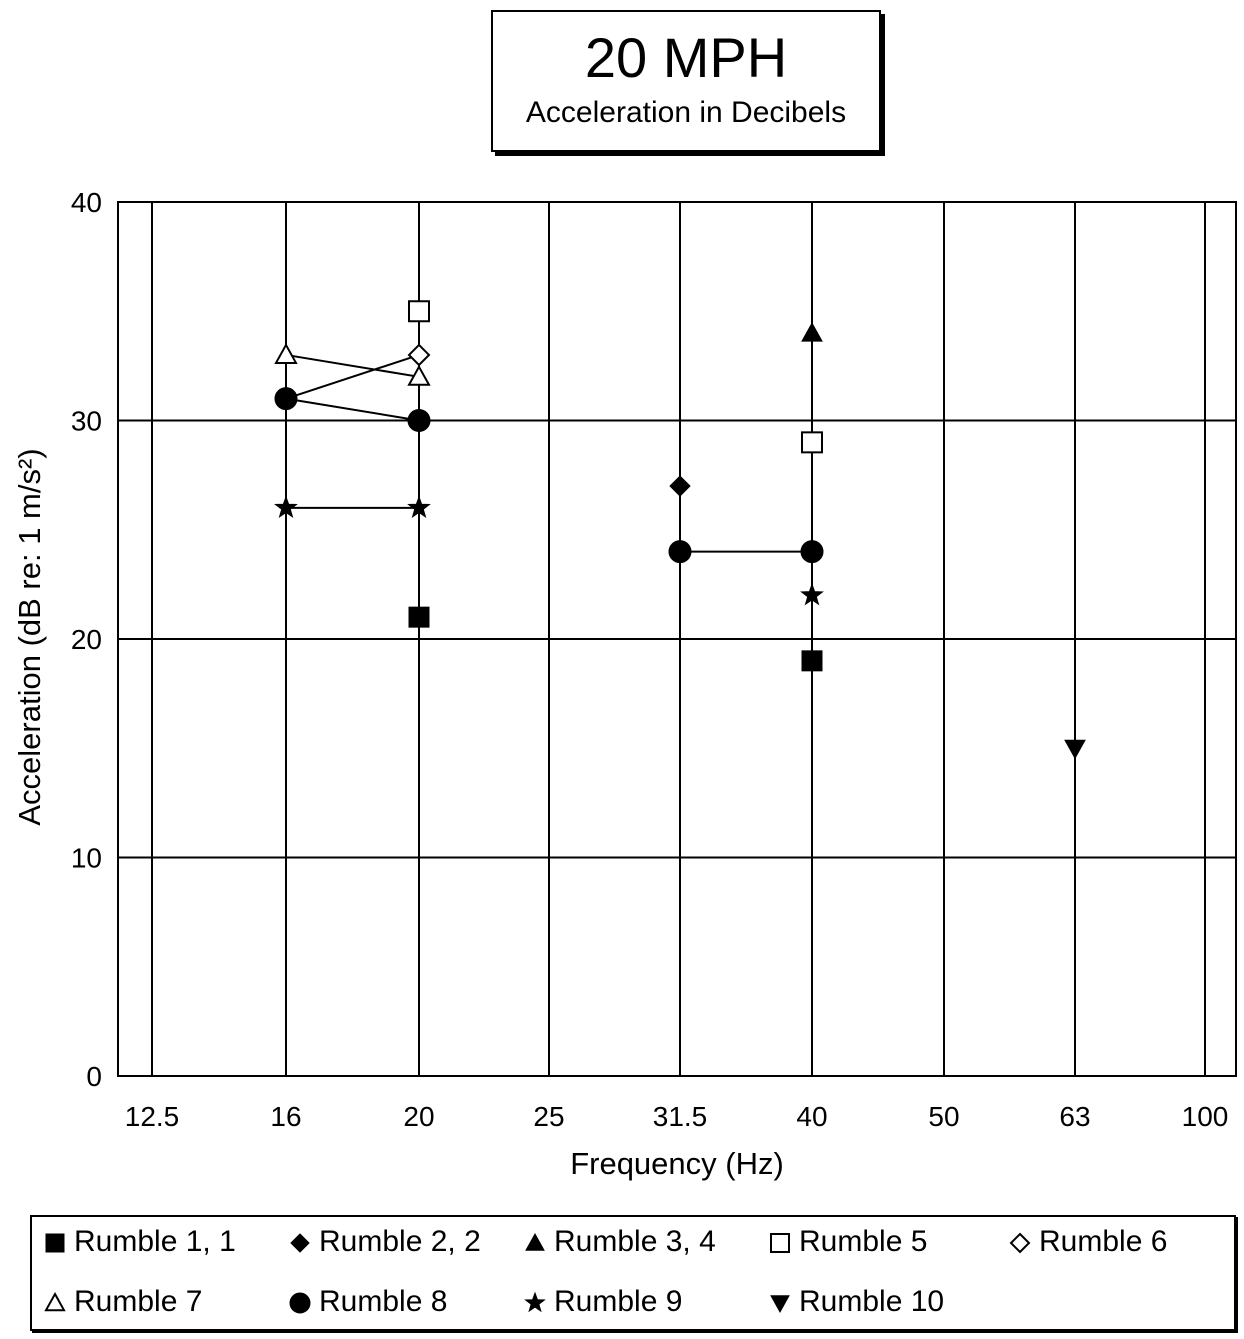 Image resolution: width=1244 pixels, height=1339 pixels. I want to click on chart-title: 20 MPH, so click(686, 57).